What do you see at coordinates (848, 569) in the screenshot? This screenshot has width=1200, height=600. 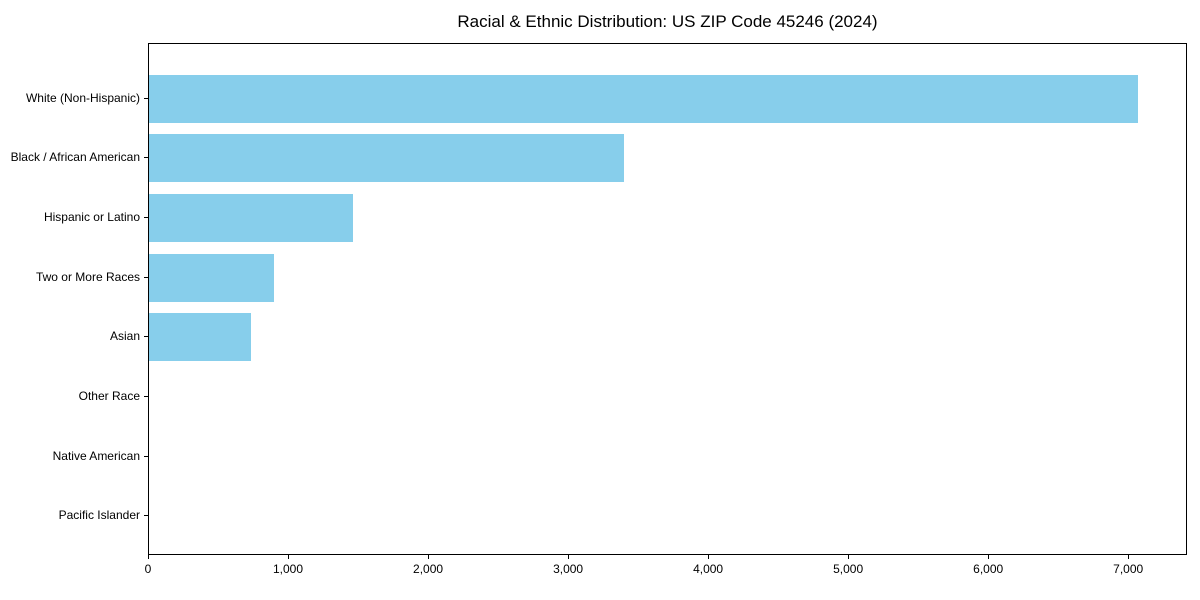 I see `x-tick-label: 5,000` at bounding box center [848, 569].